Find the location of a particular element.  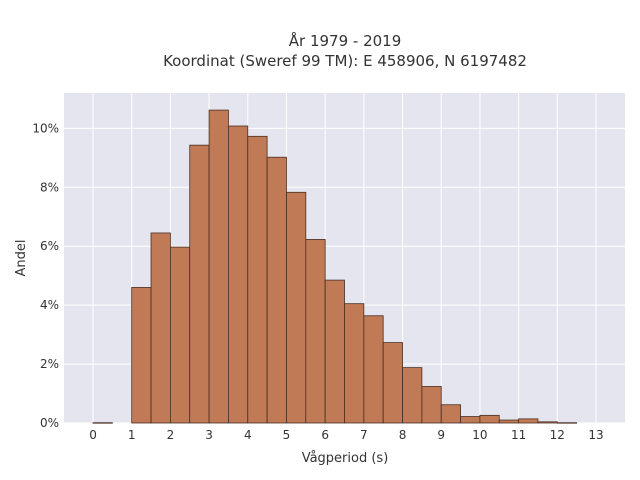

y-tick-label: 4% is located at coordinates (49, 305).